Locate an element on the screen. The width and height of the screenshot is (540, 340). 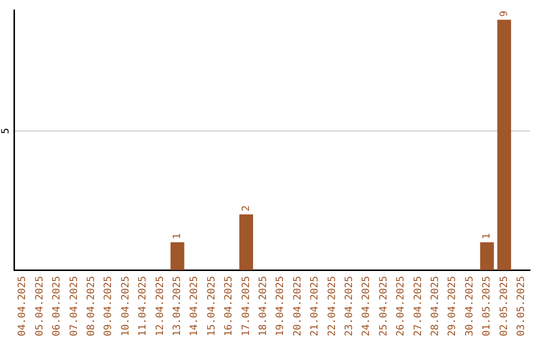
x-tick-label: 03.05.2025 is located at coordinates (521, 306).